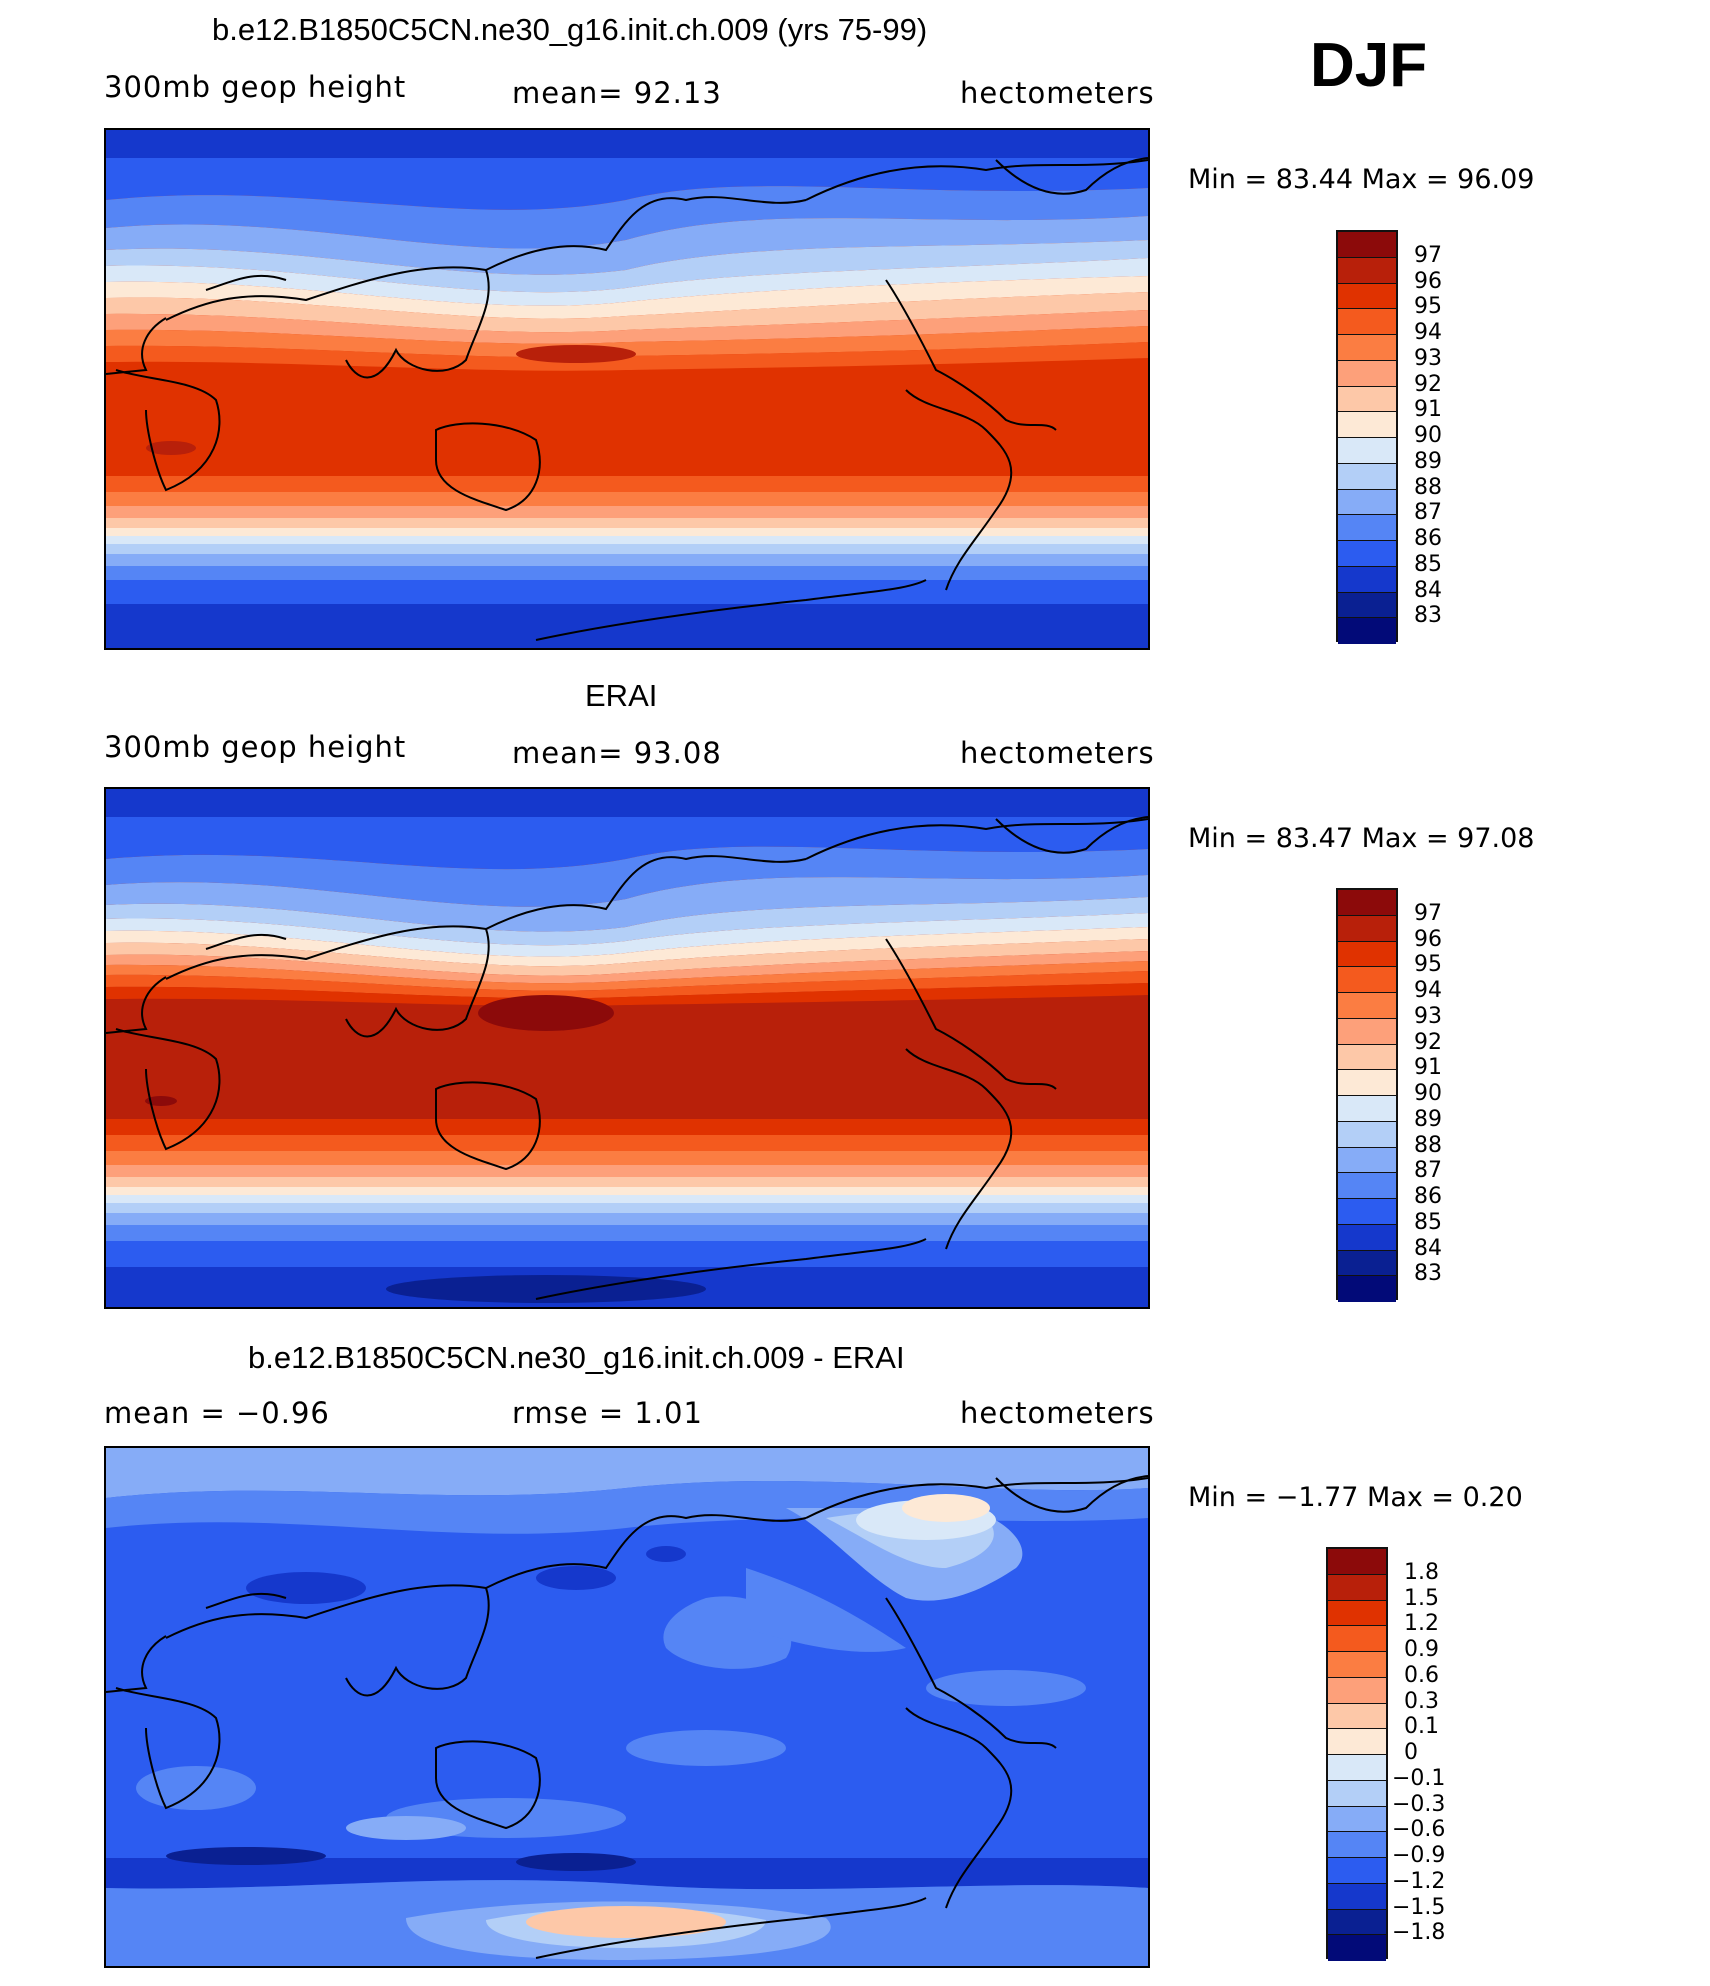 This screenshot has width=1710, height=1986. Describe the element at coordinates (1057, 93) in the screenshot. I see `panel-1-units-label: hectometers` at that location.